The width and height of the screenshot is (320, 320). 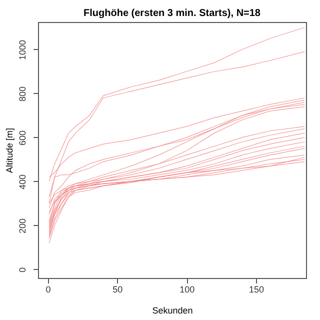 I want to click on y-tick-label: 0, so click(x=23, y=269).